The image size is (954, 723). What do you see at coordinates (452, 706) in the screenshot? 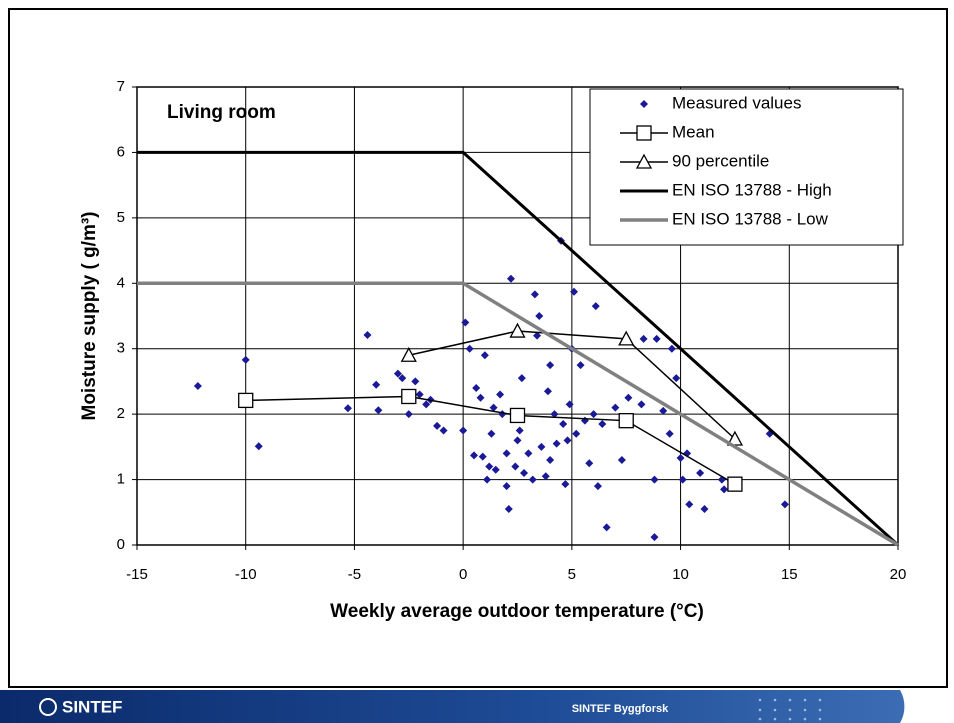
I see `footer-band` at bounding box center [452, 706].